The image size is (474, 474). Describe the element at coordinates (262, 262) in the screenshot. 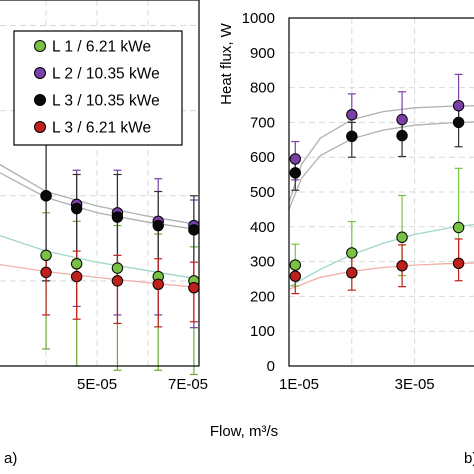

I see `y-tick-label: 300` at that location.